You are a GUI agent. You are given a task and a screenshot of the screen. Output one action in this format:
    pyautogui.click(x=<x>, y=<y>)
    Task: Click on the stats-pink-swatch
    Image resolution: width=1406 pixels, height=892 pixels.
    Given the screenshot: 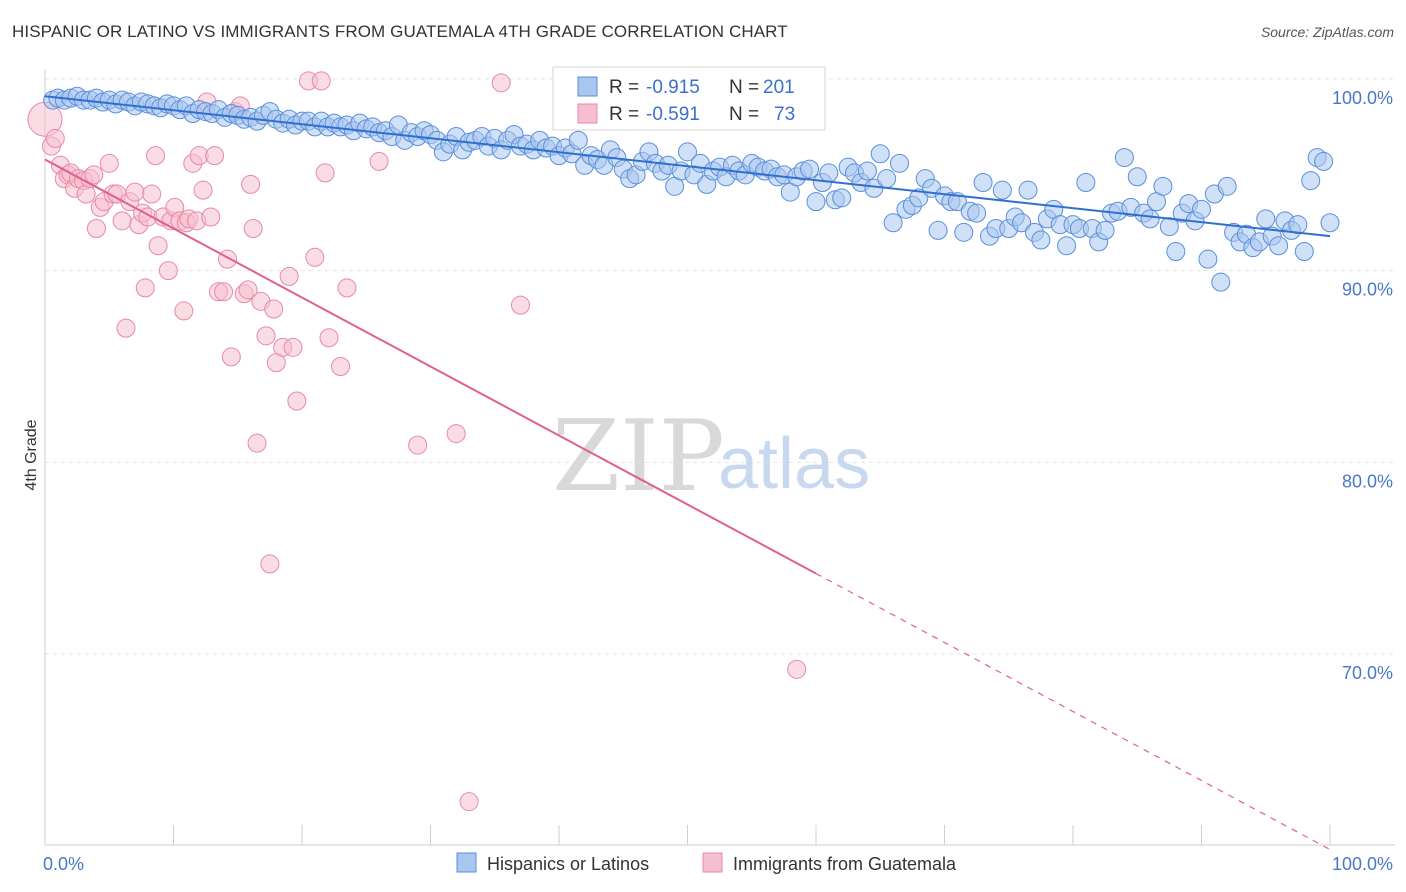 What is the action you would take?
    pyautogui.click(x=587, y=113)
    